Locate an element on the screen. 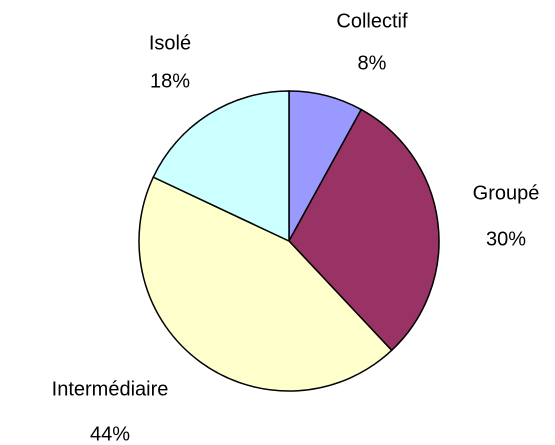 The width and height of the screenshot is (555, 445). slice-value-label: 44% is located at coordinates (110, 434).